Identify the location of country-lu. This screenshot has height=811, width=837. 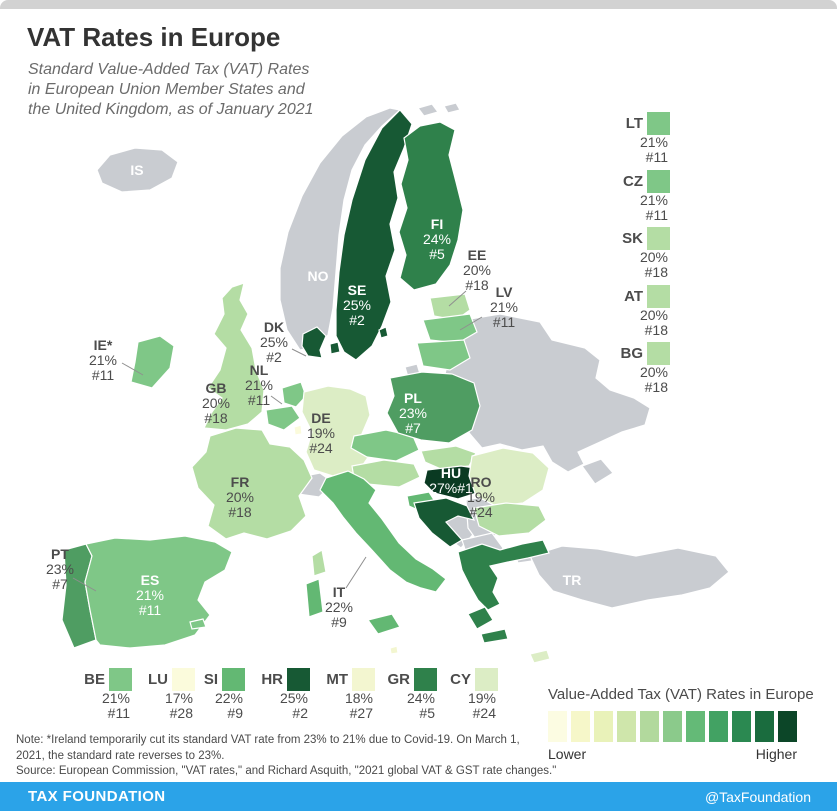
(298, 430).